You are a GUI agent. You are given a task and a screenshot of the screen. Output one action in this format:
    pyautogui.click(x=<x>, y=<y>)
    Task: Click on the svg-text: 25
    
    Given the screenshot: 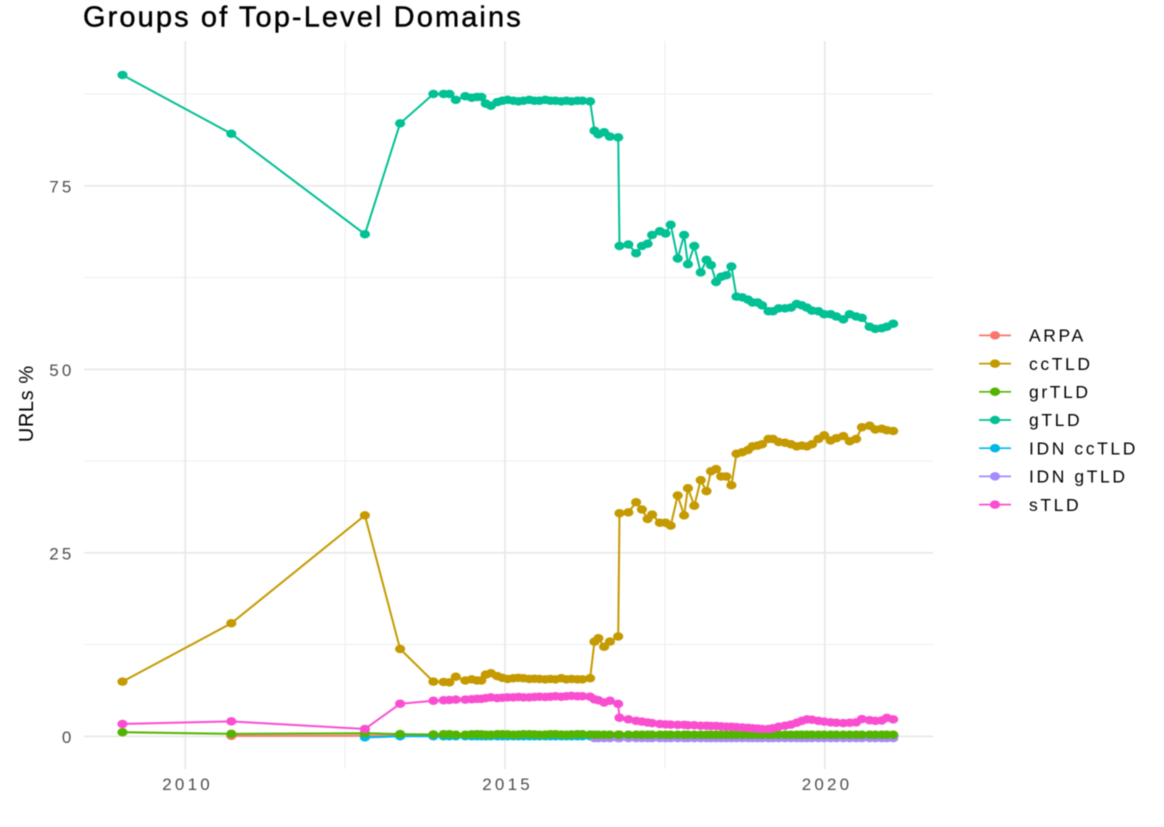 What is the action you would take?
    pyautogui.click(x=61, y=553)
    